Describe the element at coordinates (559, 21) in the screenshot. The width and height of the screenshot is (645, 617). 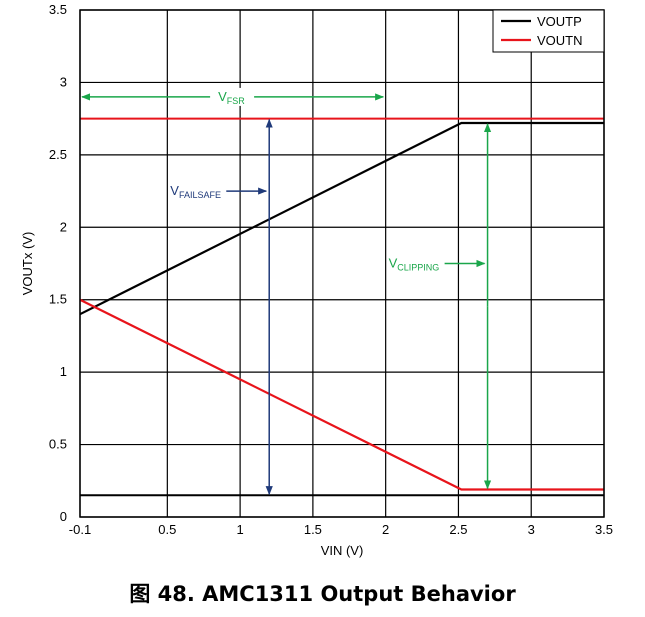
I see `legend-label-voutp: VOUTP` at that location.